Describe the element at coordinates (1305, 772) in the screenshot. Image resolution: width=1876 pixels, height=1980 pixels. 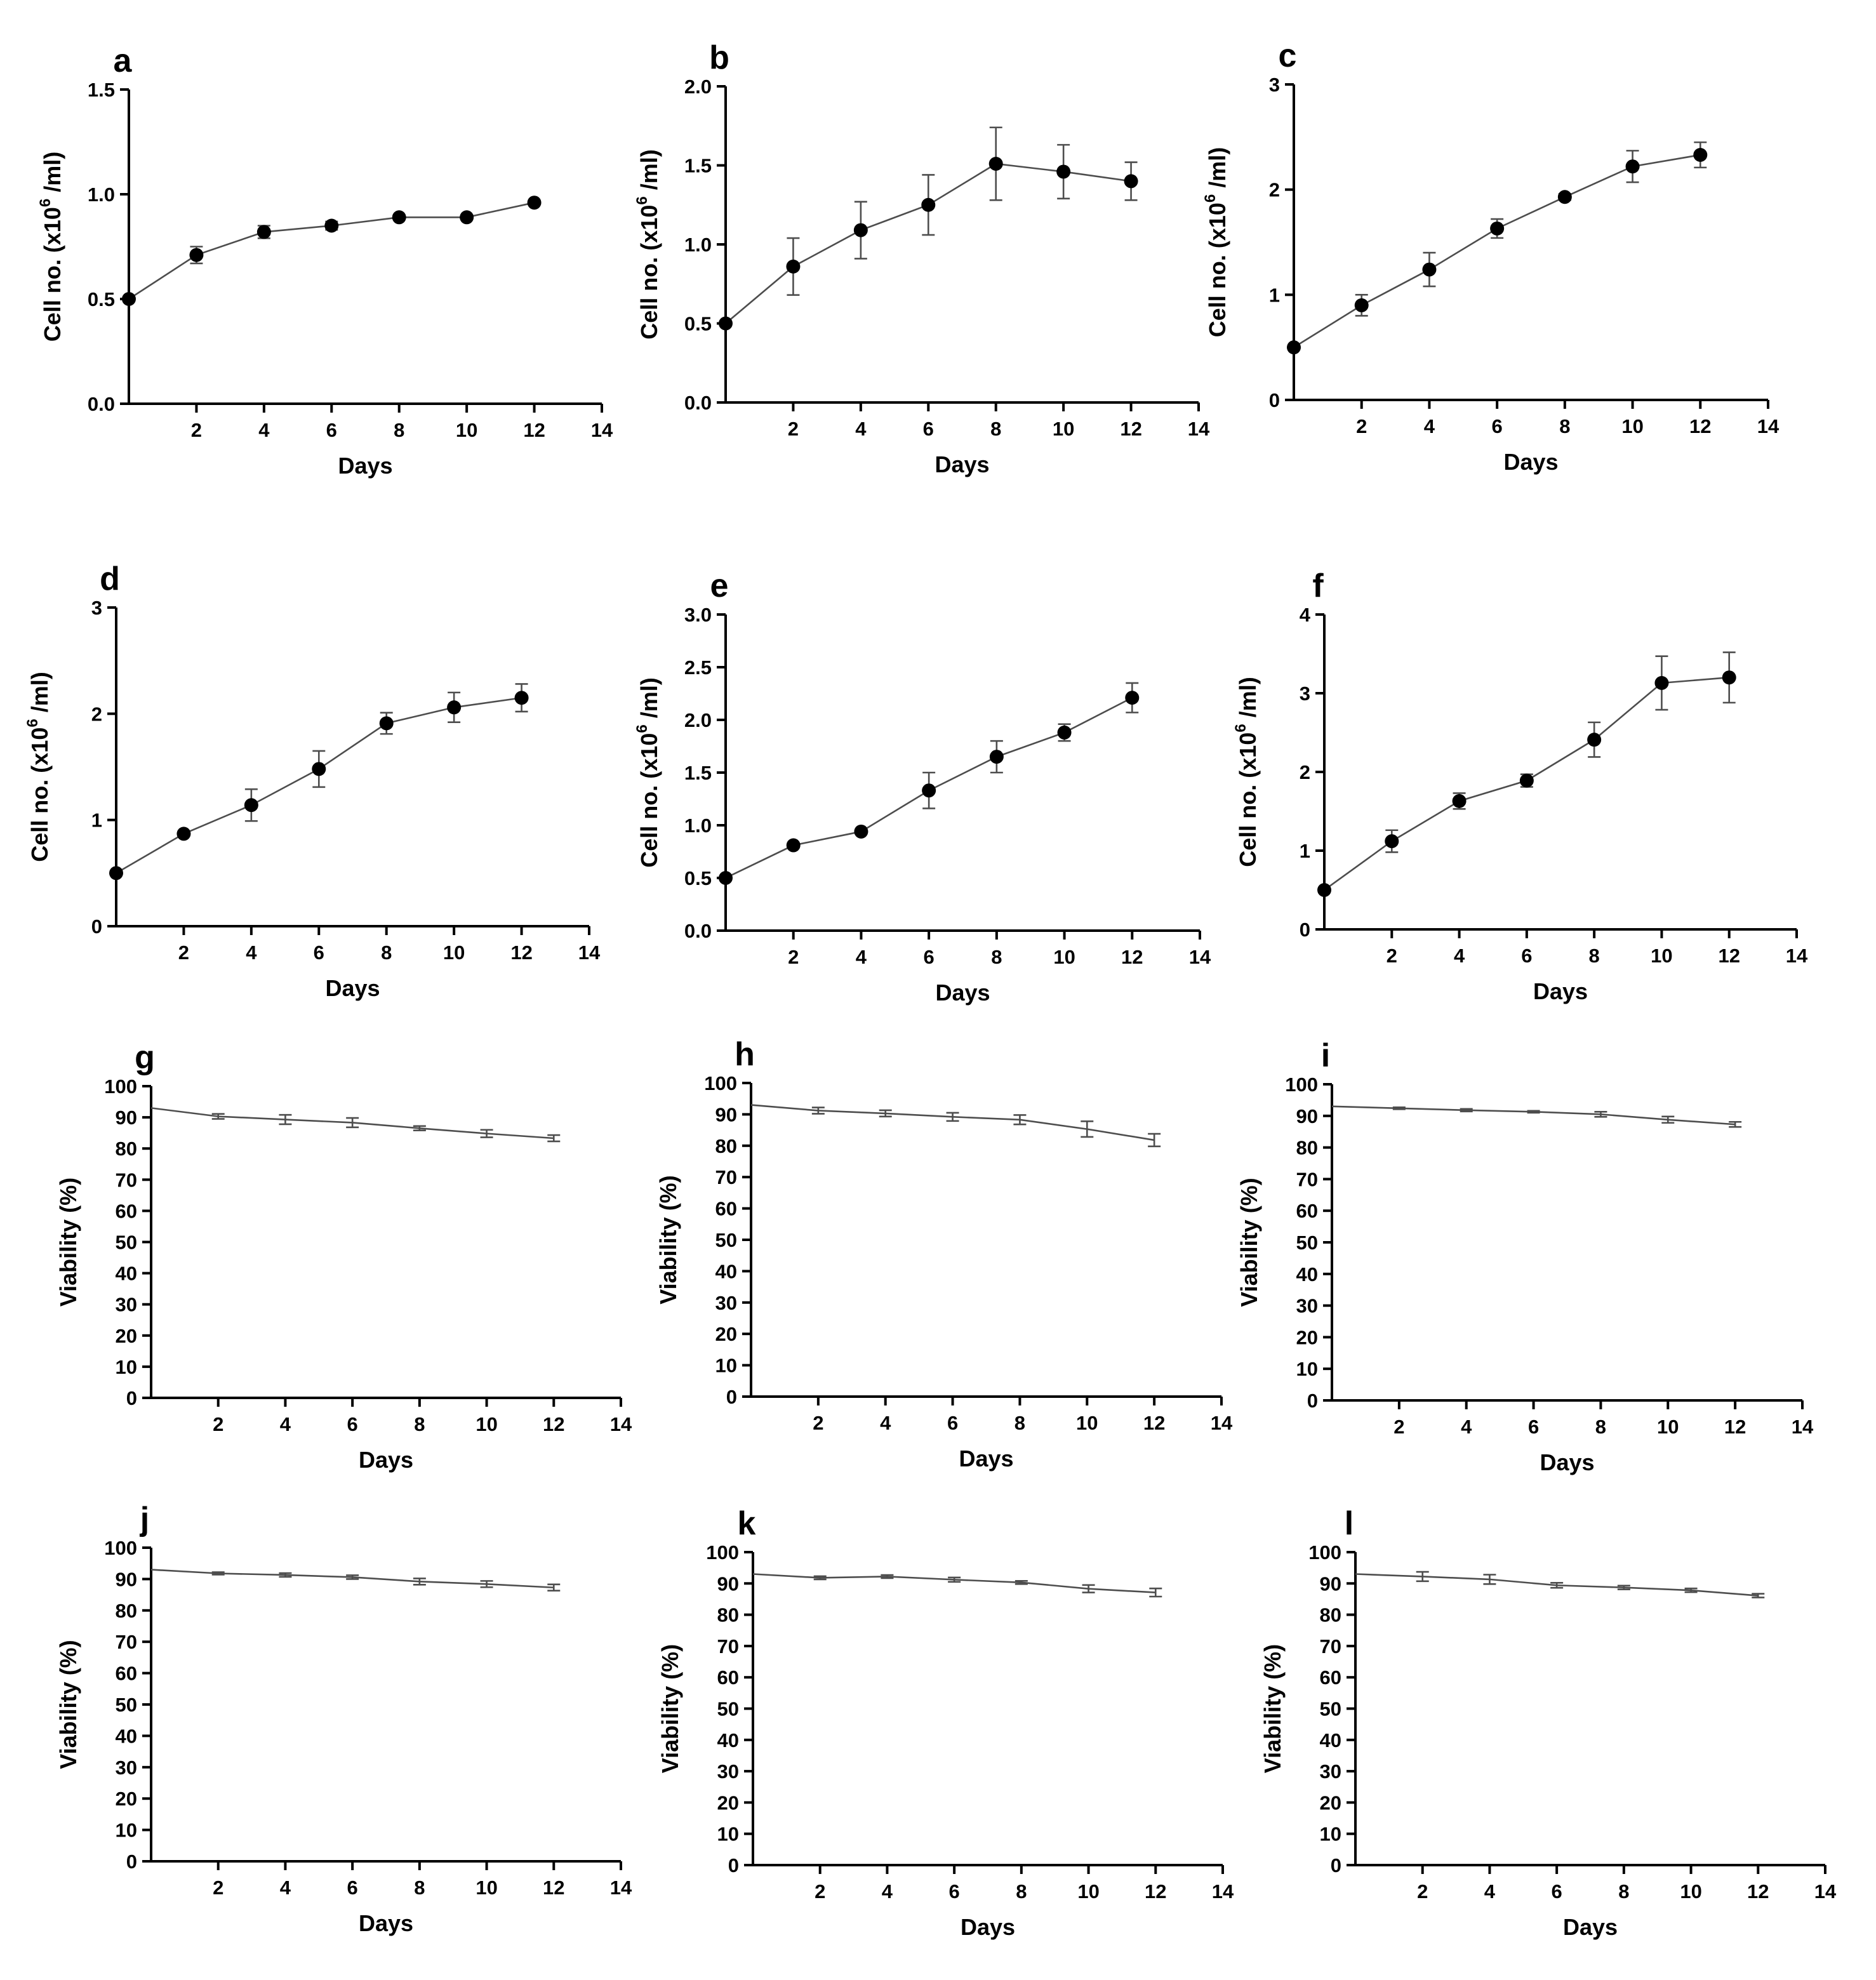
I see `y-tick-label: 2` at that location.